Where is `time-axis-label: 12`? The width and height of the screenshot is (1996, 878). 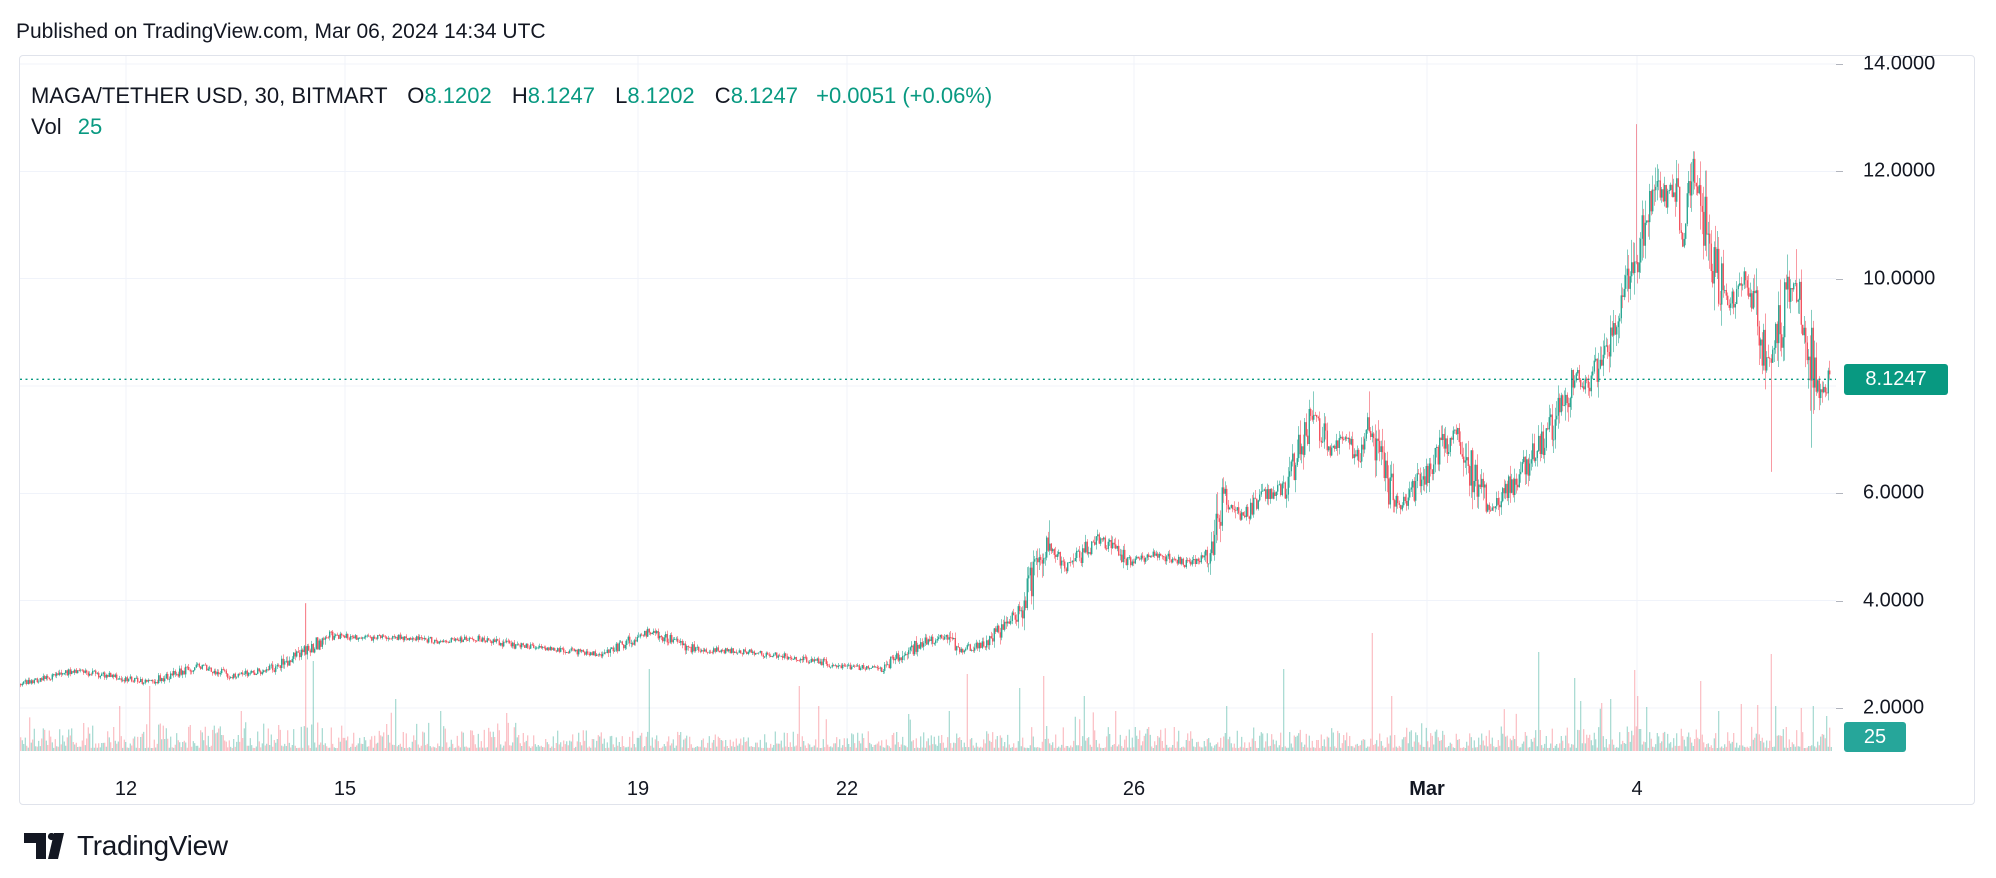 time-axis-label: 12 is located at coordinates (126, 789).